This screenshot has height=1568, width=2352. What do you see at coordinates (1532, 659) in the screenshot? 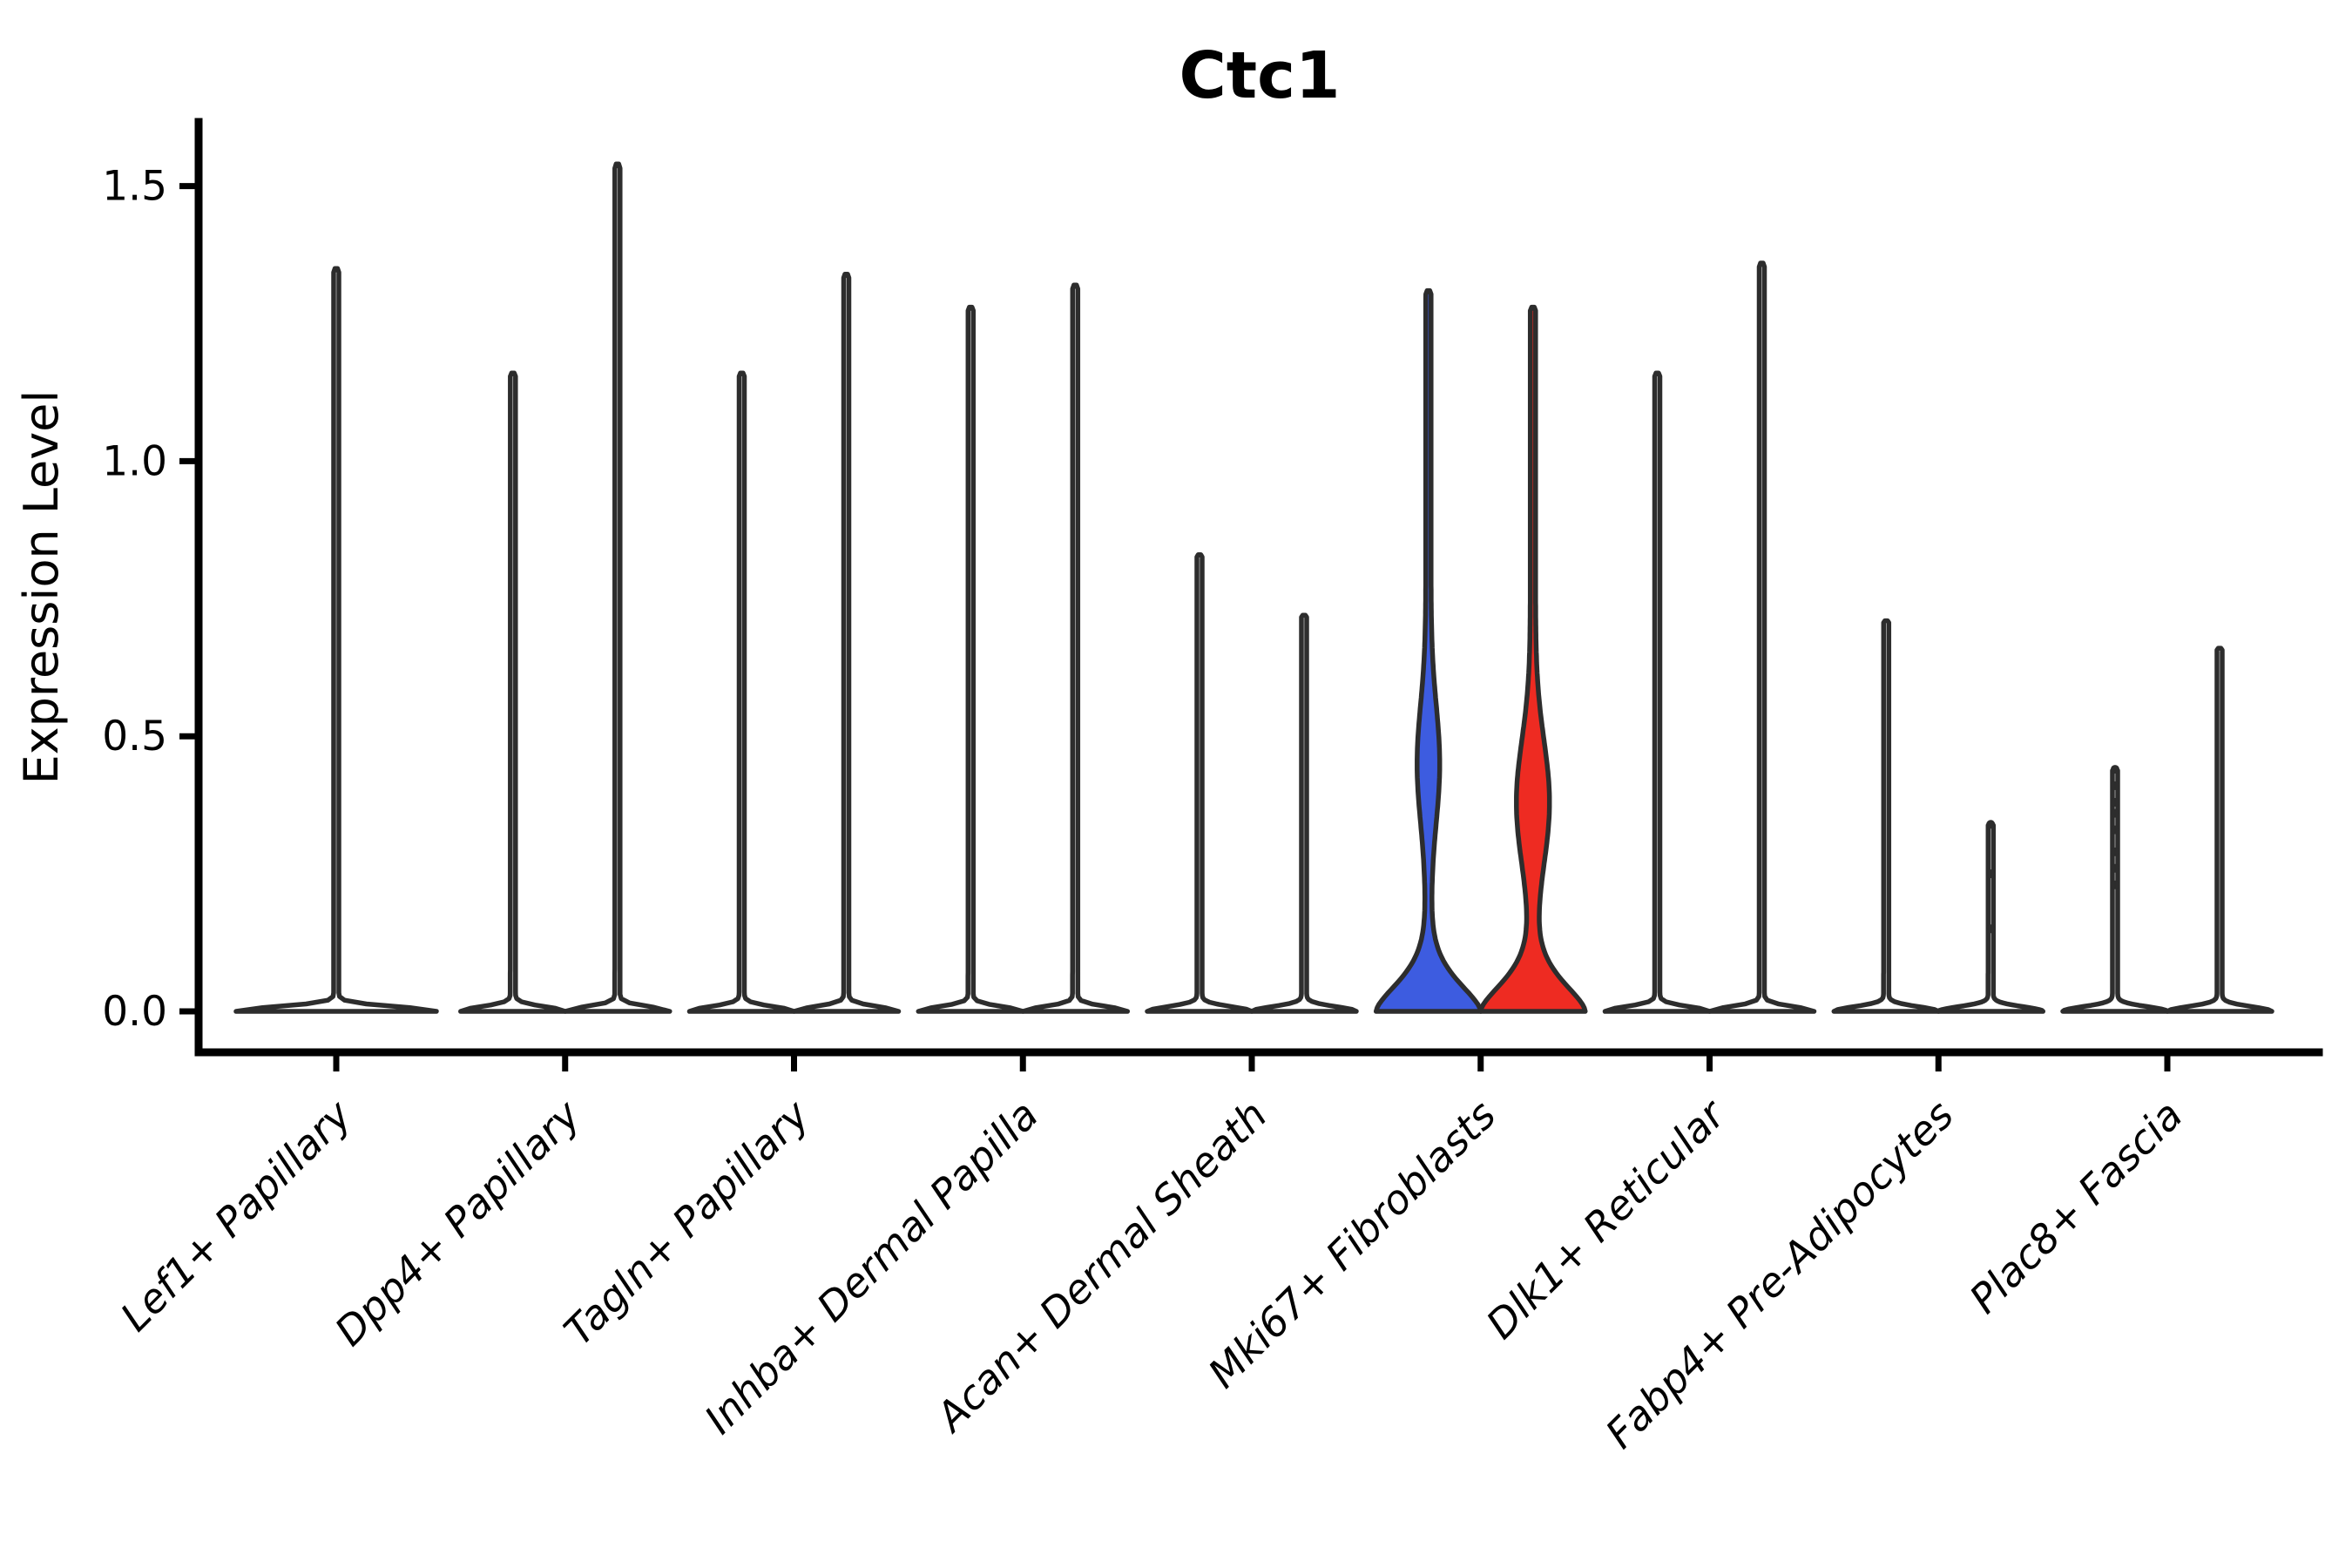
I see `violin-mki67-right` at bounding box center [1532, 659].